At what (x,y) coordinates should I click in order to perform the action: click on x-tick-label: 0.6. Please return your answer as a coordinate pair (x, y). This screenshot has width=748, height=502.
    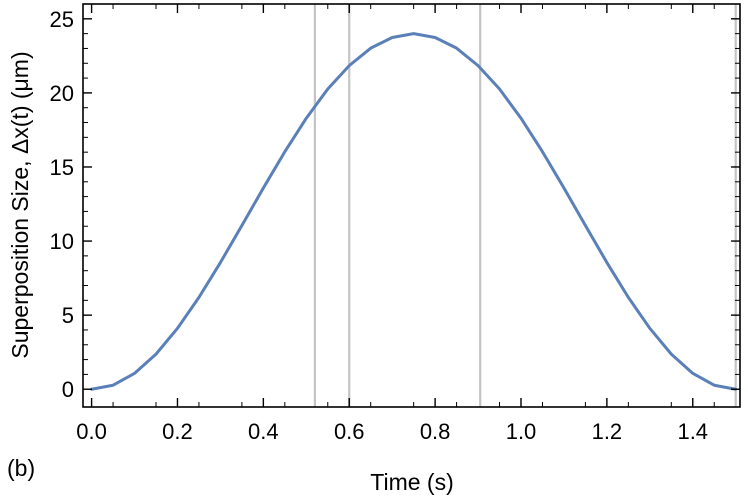
    Looking at the image, I should click on (349, 431).